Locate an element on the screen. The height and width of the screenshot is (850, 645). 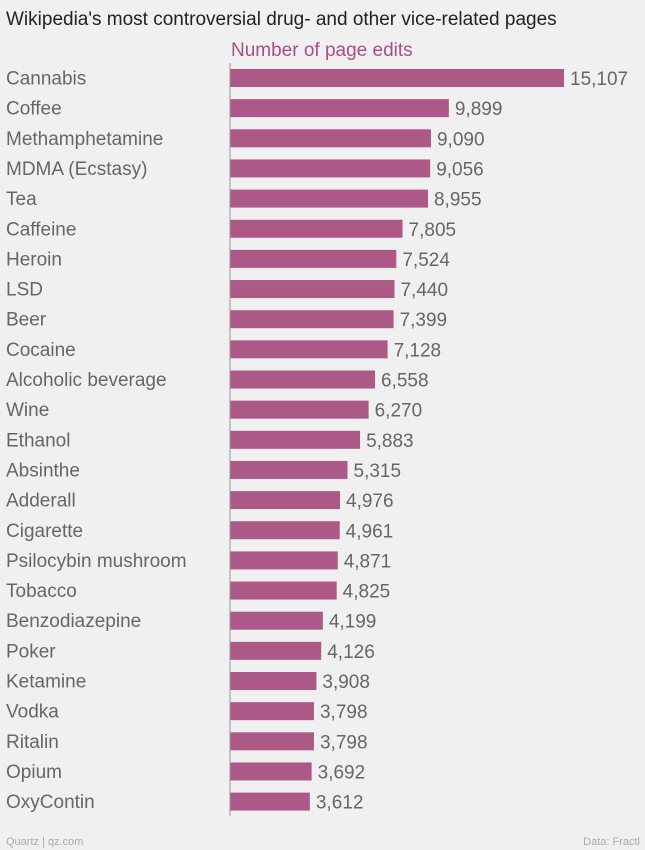
category-label: Caffeine is located at coordinates (41, 229).